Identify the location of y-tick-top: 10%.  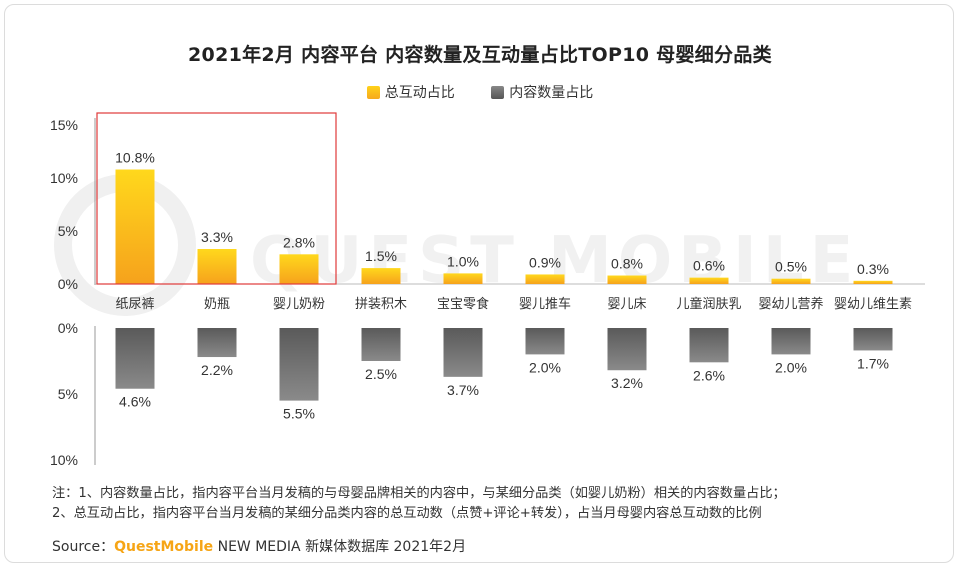
(64, 178).